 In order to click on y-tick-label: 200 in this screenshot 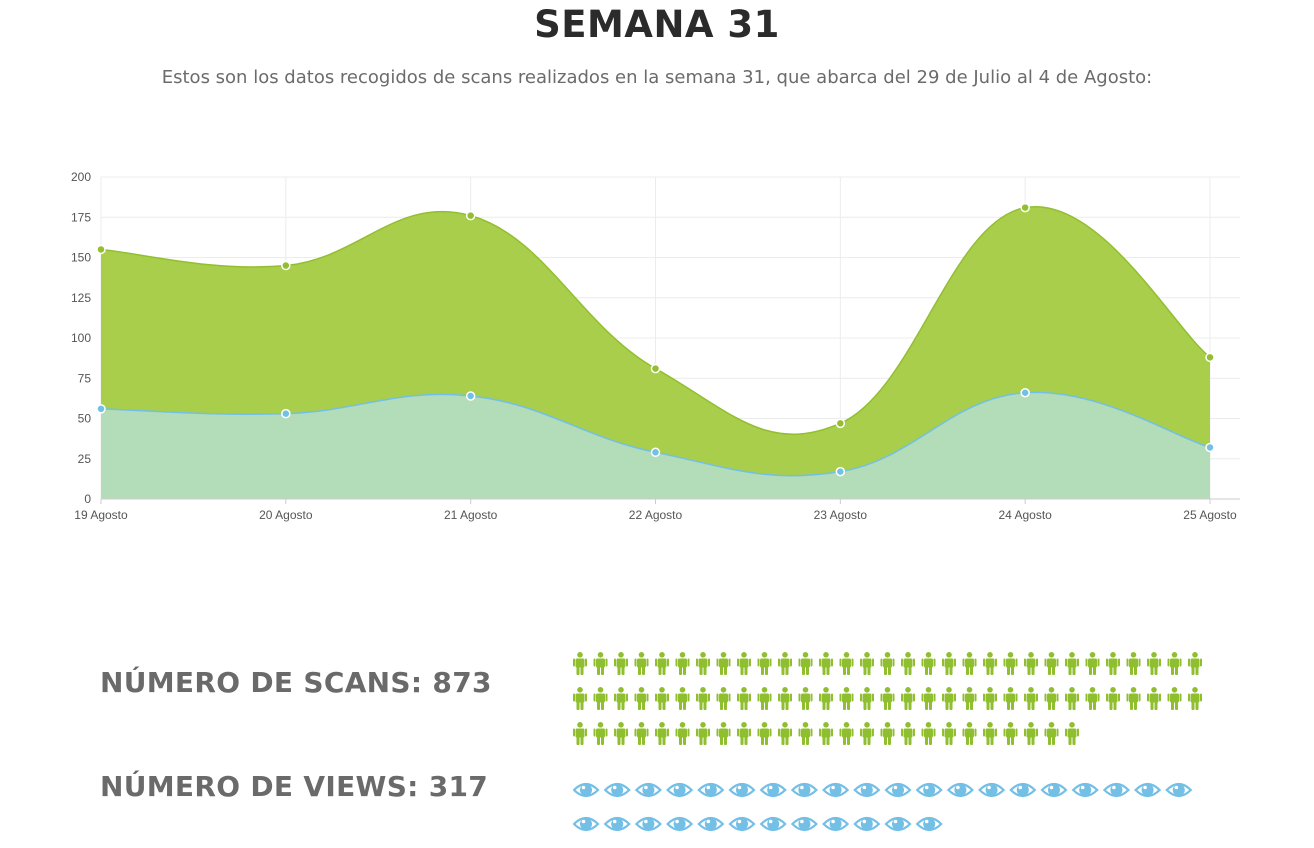, I will do `click(81, 177)`.